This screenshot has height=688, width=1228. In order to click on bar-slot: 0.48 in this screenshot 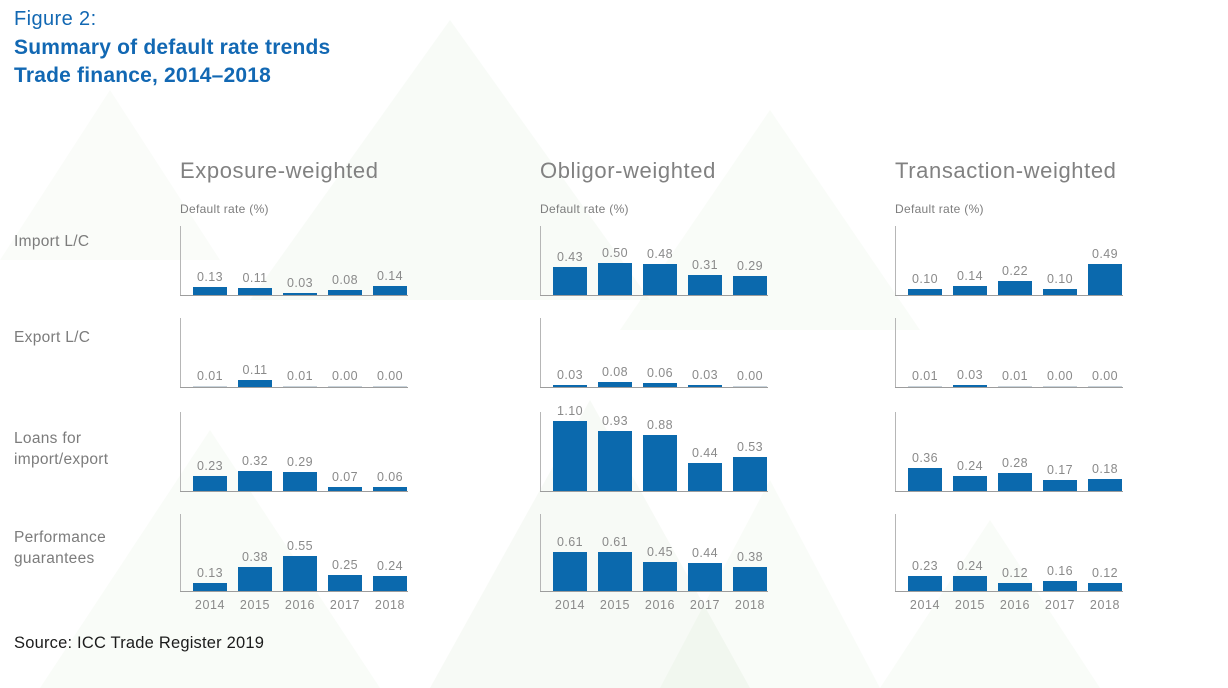, I will do `click(660, 271)`.